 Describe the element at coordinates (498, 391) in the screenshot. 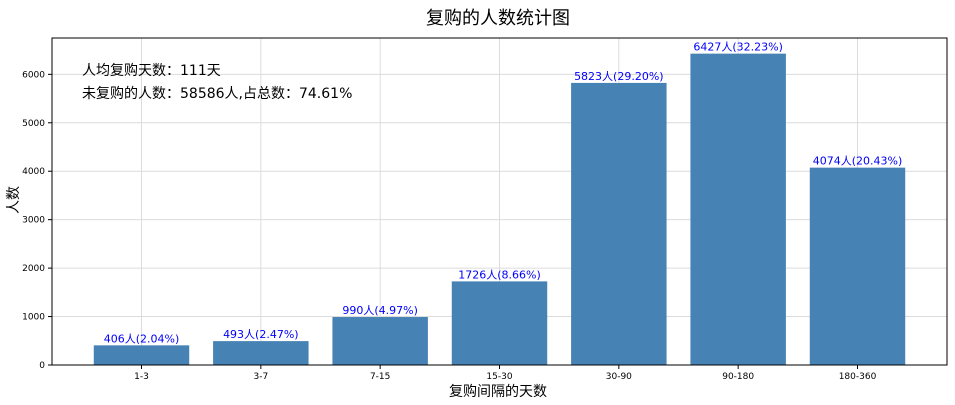

I see `x-axis-title: 复购间隔的天数` at that location.